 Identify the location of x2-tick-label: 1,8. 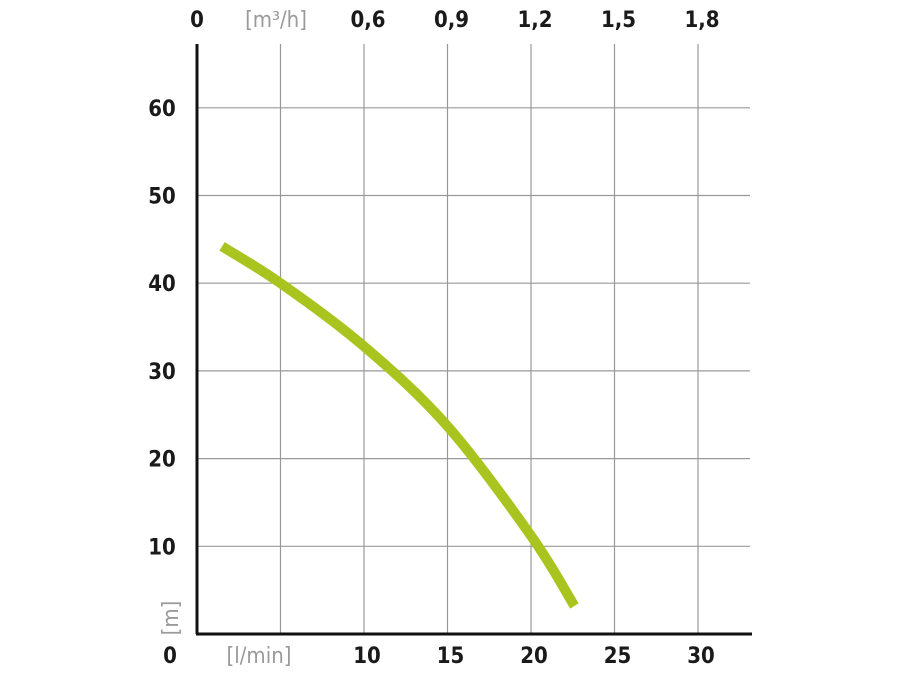
(701, 20).